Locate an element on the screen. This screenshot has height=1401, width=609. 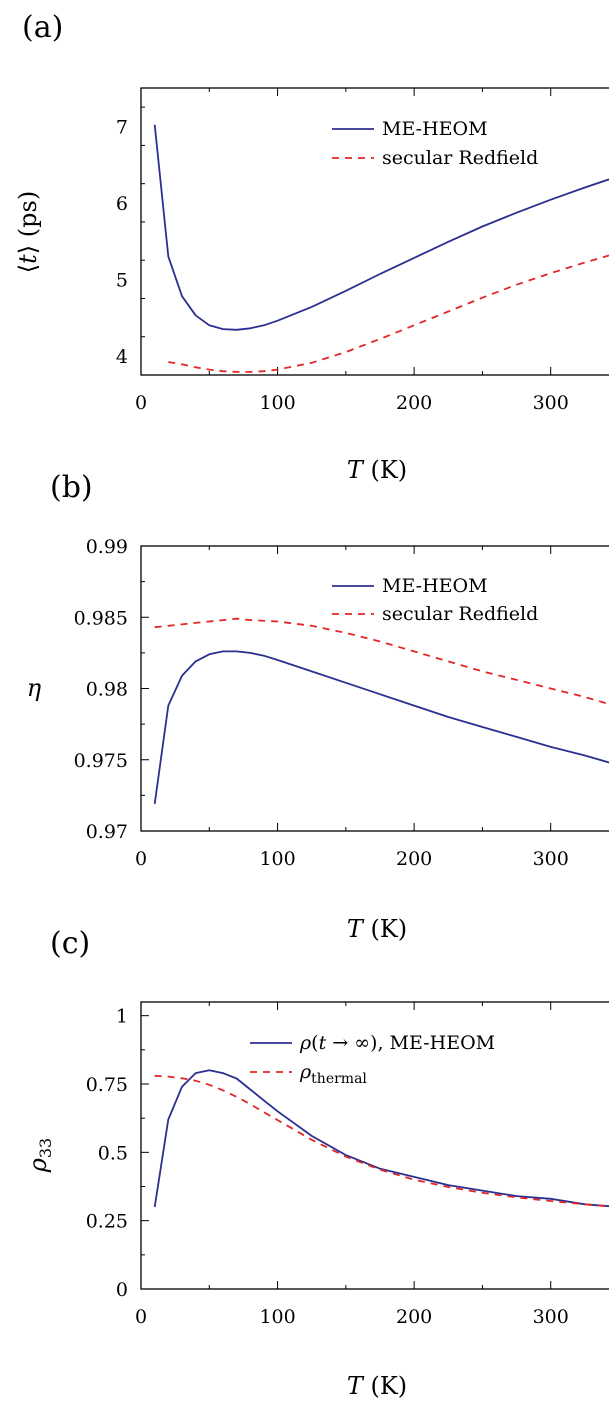
y-tick-label: 4 is located at coordinates (122, 357).